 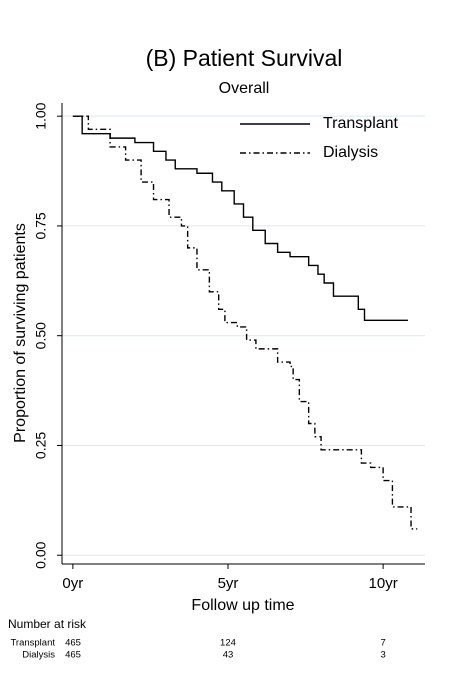 I want to click on risk-value: 3, so click(x=382, y=655).